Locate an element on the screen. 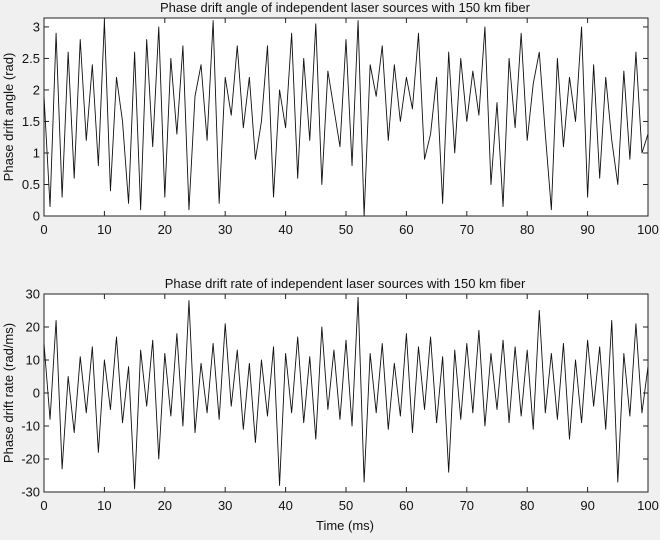  y-tick-label: -30 is located at coordinates (30, 492).